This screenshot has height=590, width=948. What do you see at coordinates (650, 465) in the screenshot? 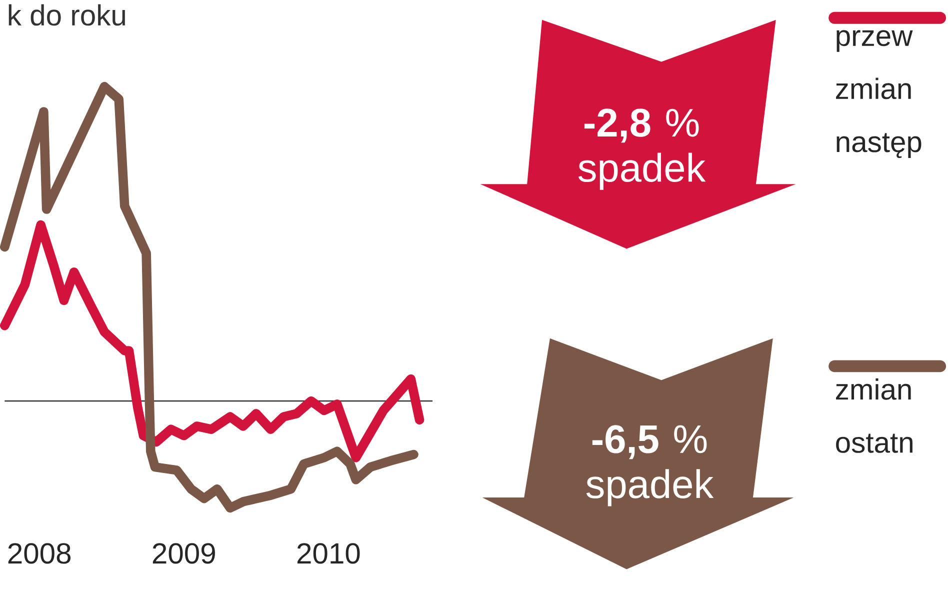
I see `text: -6,5 % spadek` at bounding box center [650, 465].